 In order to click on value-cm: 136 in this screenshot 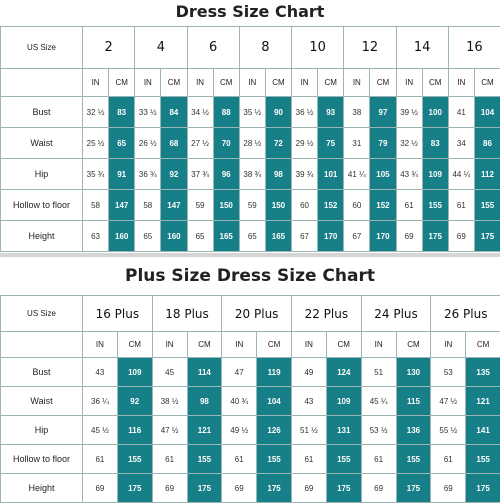, I will do `click(413, 430)`.